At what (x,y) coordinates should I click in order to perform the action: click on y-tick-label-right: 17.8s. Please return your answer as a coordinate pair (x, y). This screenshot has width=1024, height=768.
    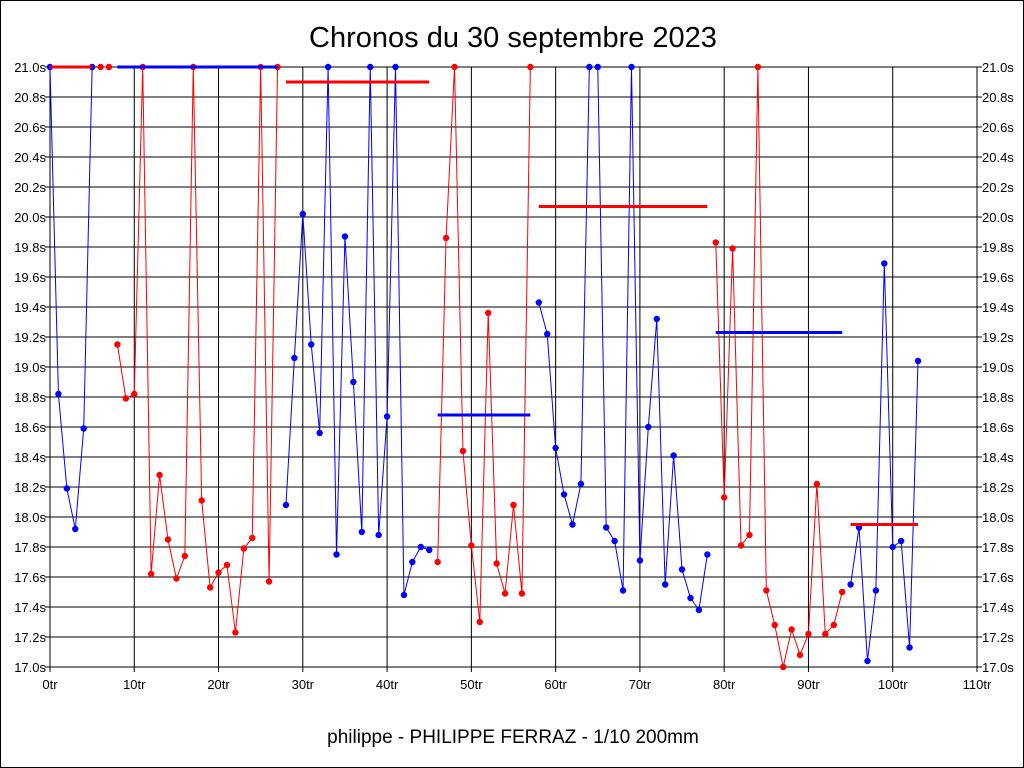
    Looking at the image, I should click on (998, 547).